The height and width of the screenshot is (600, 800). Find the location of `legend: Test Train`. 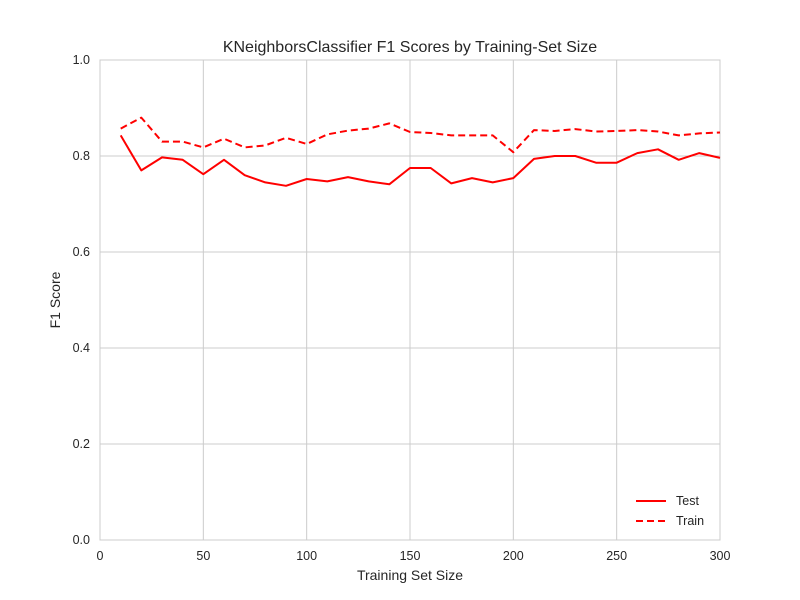

legend: Test Train is located at coordinates (670, 511).